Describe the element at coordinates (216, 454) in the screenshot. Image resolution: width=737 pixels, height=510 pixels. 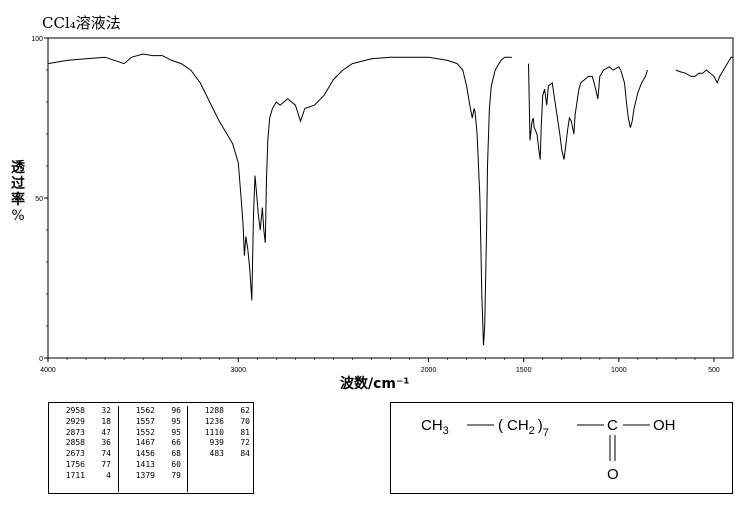
I see `peak-wavenumber: 483` at that location.